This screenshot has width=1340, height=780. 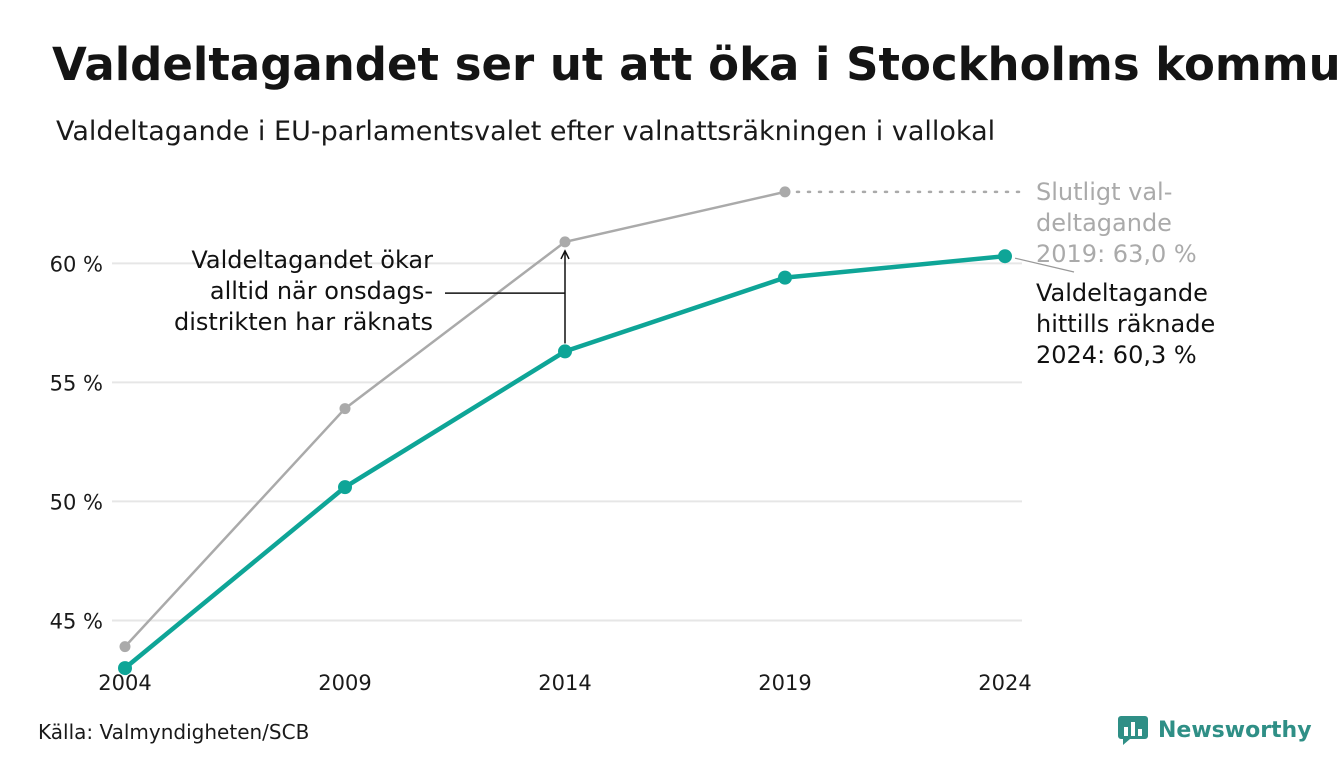 What do you see at coordinates (76, 442) in the screenshot?
I see `y-axis-tick-labels: 45 % 50 % 55 % 60 %` at bounding box center [76, 442].